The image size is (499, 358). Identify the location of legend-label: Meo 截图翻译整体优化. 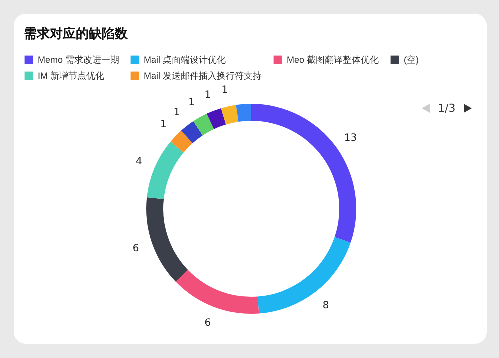
(333, 60).